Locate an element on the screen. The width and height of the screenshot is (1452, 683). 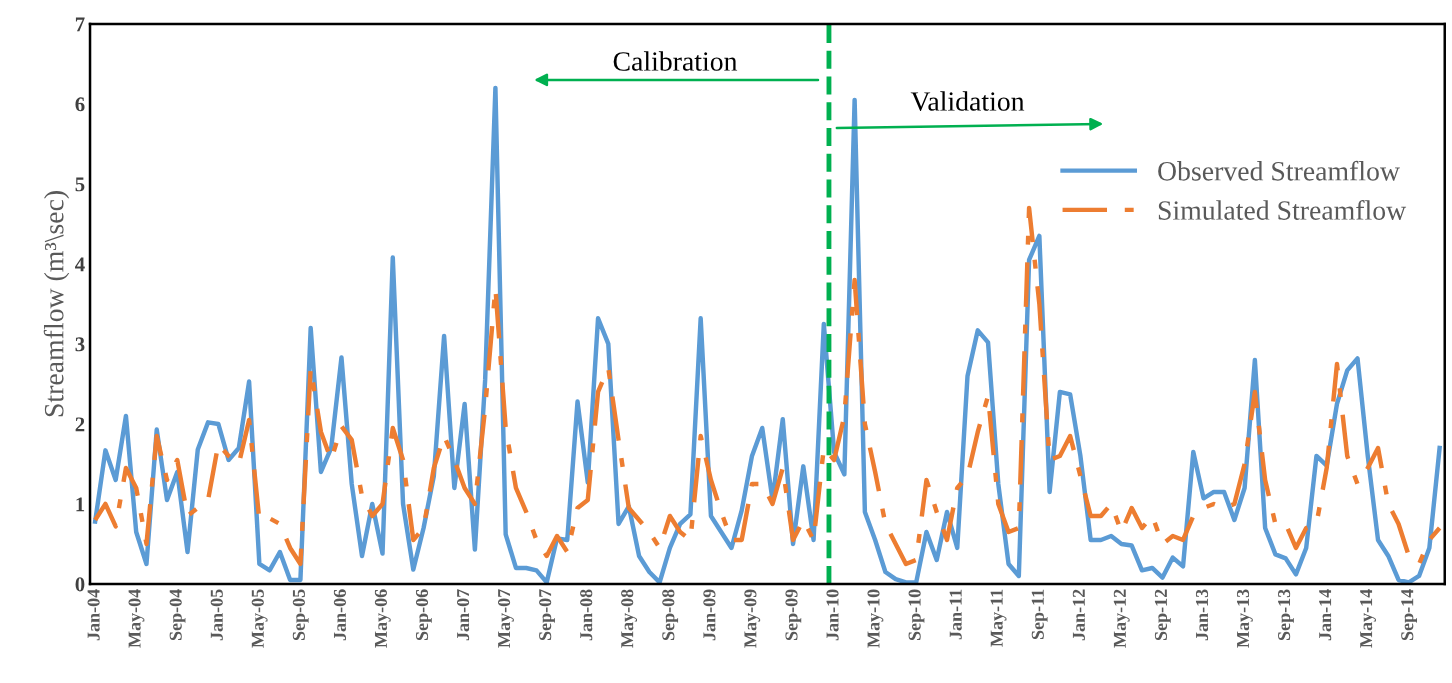
x-tick-label: Jan-09 is located at coordinates (709, 615).